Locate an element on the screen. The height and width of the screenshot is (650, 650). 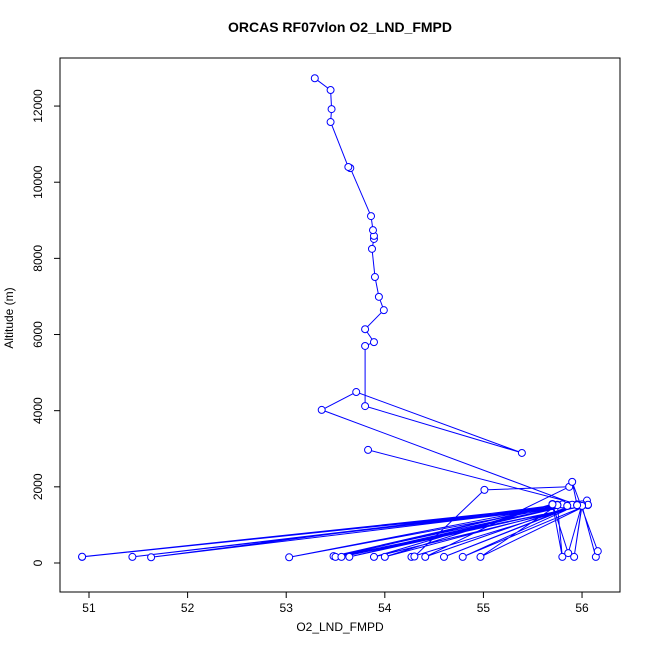
x-tick-label: 52 is located at coordinates (188, 608).